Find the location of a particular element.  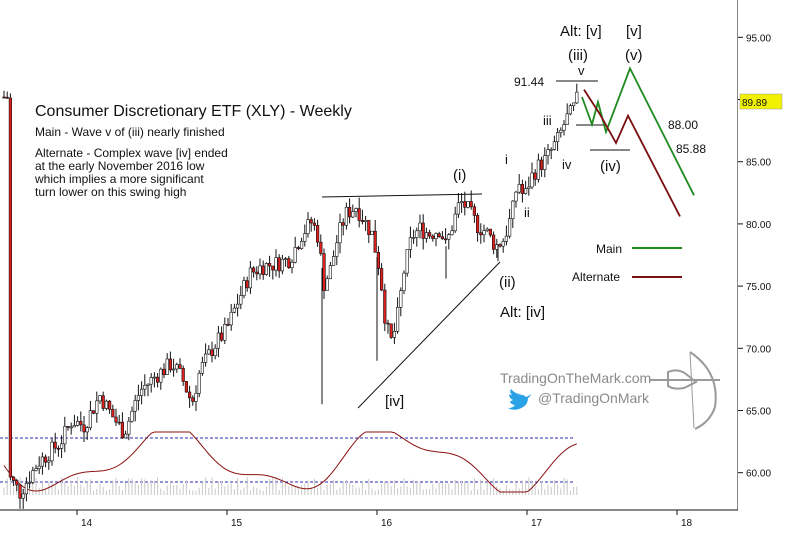

wave-label-iv-bracket: [iv] is located at coordinates (394, 401).